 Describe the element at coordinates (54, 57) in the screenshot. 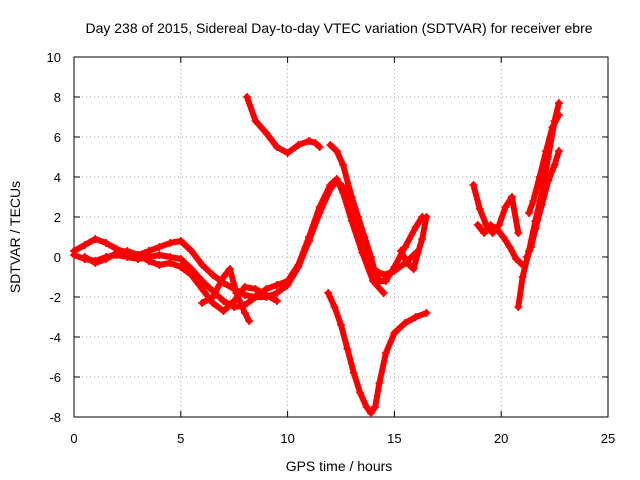

I see `y-tick-label: 10` at that location.